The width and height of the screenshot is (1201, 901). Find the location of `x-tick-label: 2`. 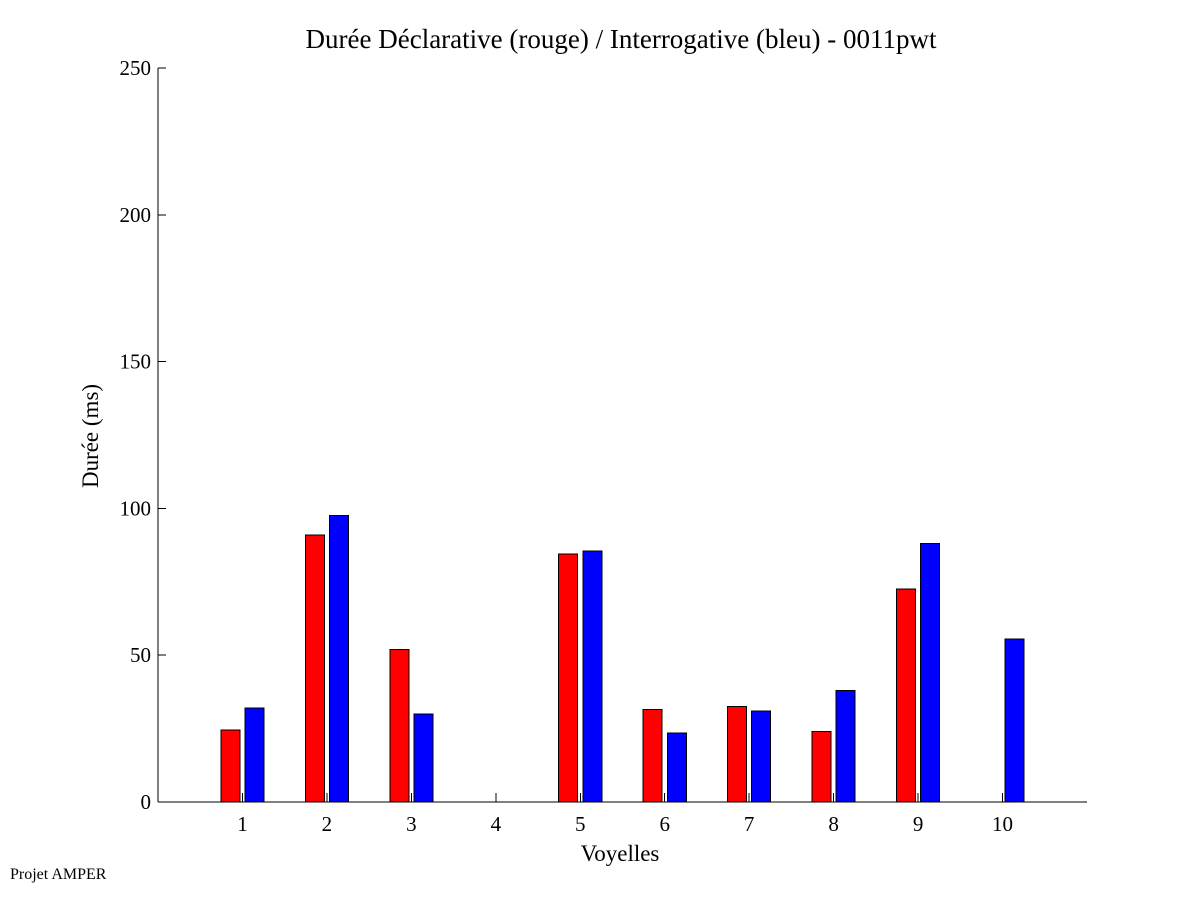

x-tick-label: 2 is located at coordinates (327, 824).